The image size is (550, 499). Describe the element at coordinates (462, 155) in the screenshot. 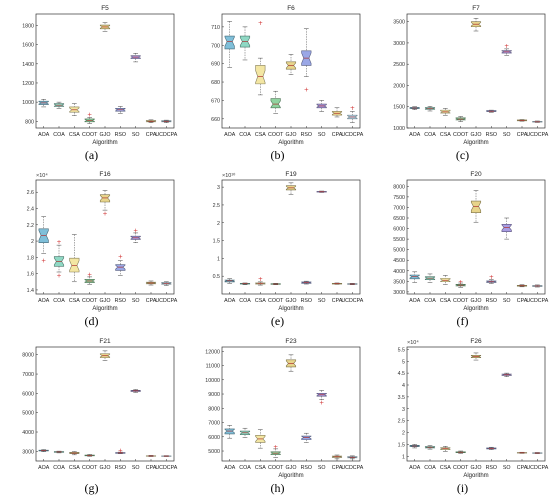

I see `subfigure-label: (c)` at that location.